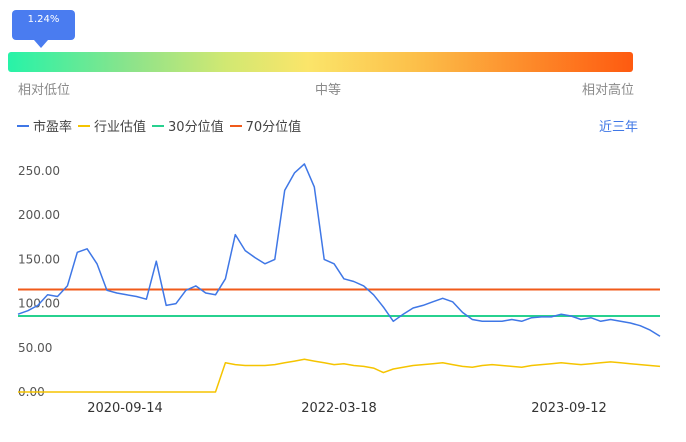  Describe the element at coordinates (273, 127) in the screenshot. I see `legend-label-p70: 70分位值` at that location.